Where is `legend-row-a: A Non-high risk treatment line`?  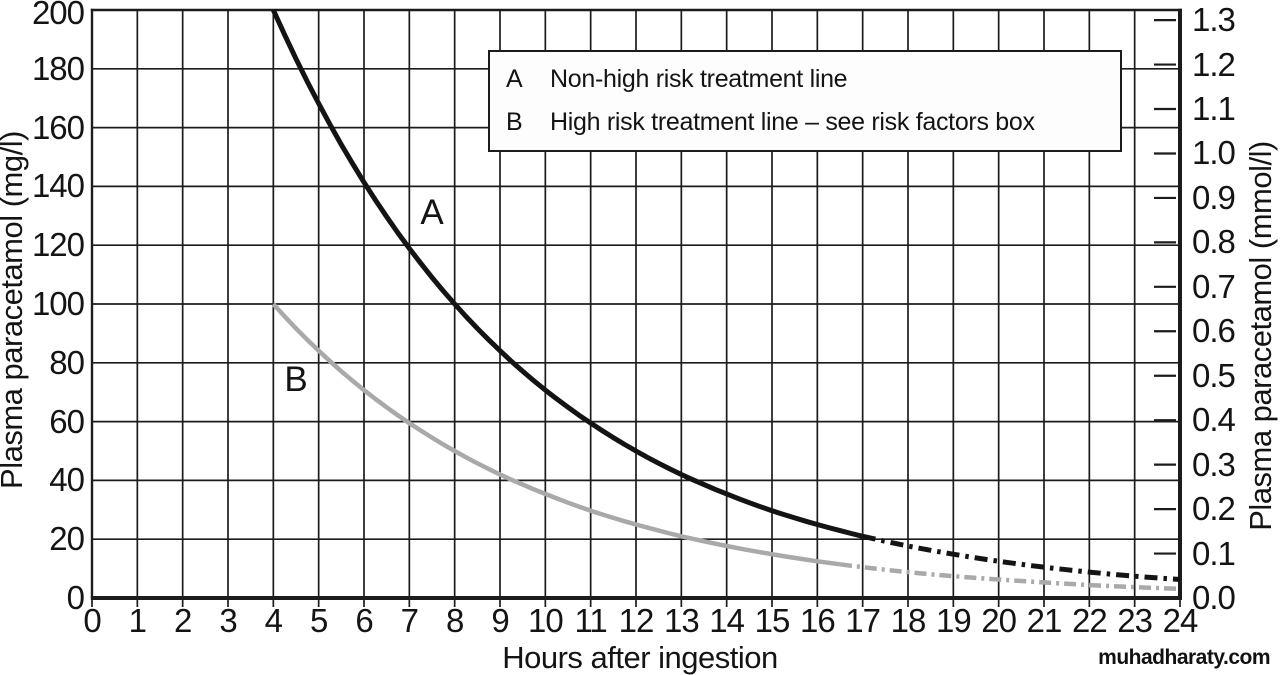 legend-row-a: A Non-high risk treatment line is located at coordinates (813, 79).